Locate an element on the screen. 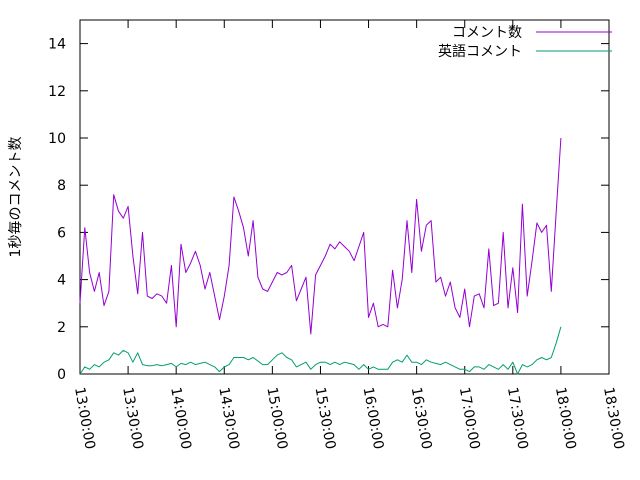  y-tick-label: 4 is located at coordinates (61, 281).